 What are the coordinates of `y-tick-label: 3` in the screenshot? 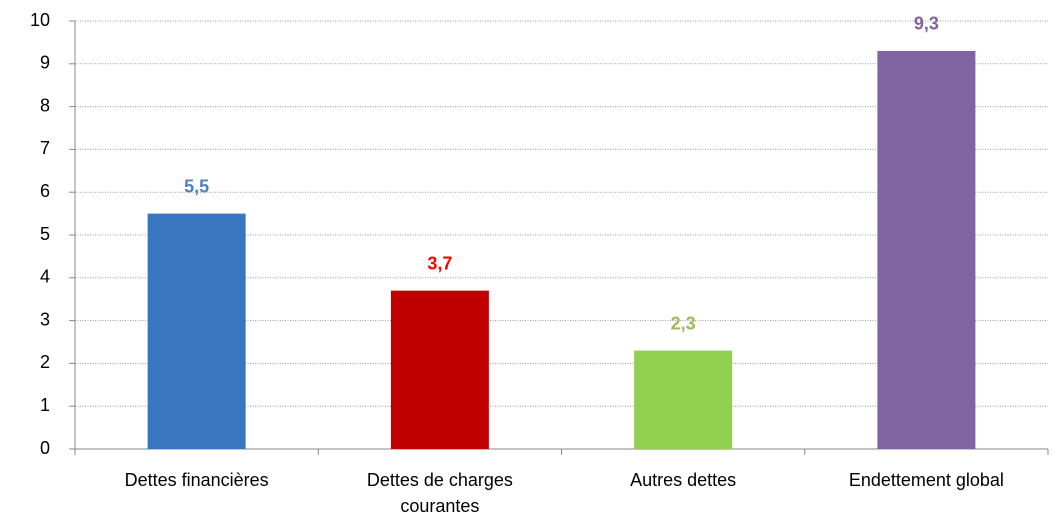 It's located at (45, 319).